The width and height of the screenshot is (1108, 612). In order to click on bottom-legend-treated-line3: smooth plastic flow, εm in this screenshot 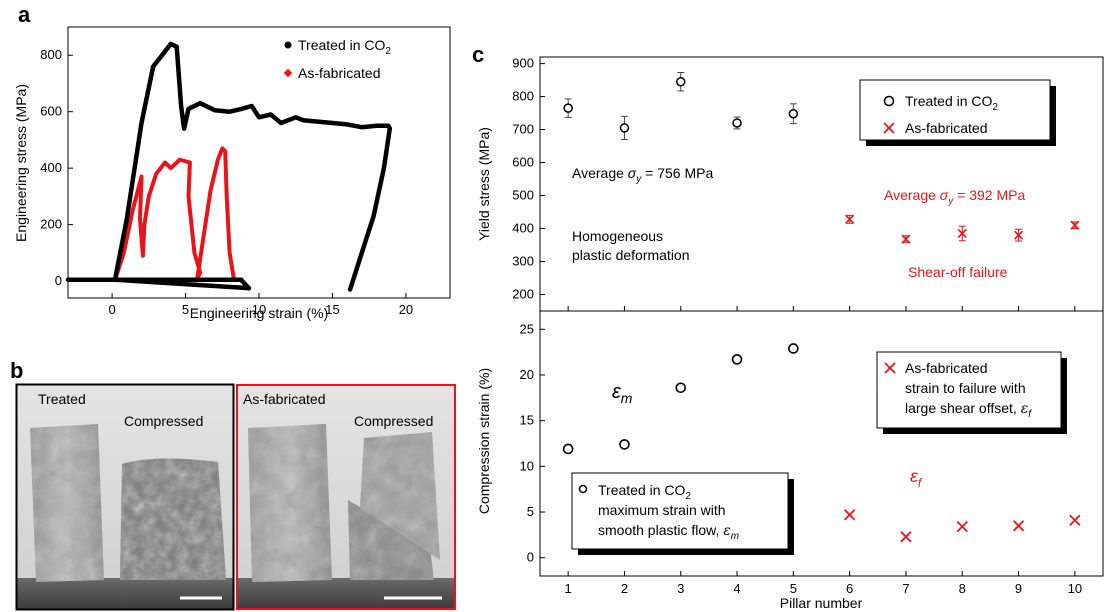, I will do `click(668, 532)`.